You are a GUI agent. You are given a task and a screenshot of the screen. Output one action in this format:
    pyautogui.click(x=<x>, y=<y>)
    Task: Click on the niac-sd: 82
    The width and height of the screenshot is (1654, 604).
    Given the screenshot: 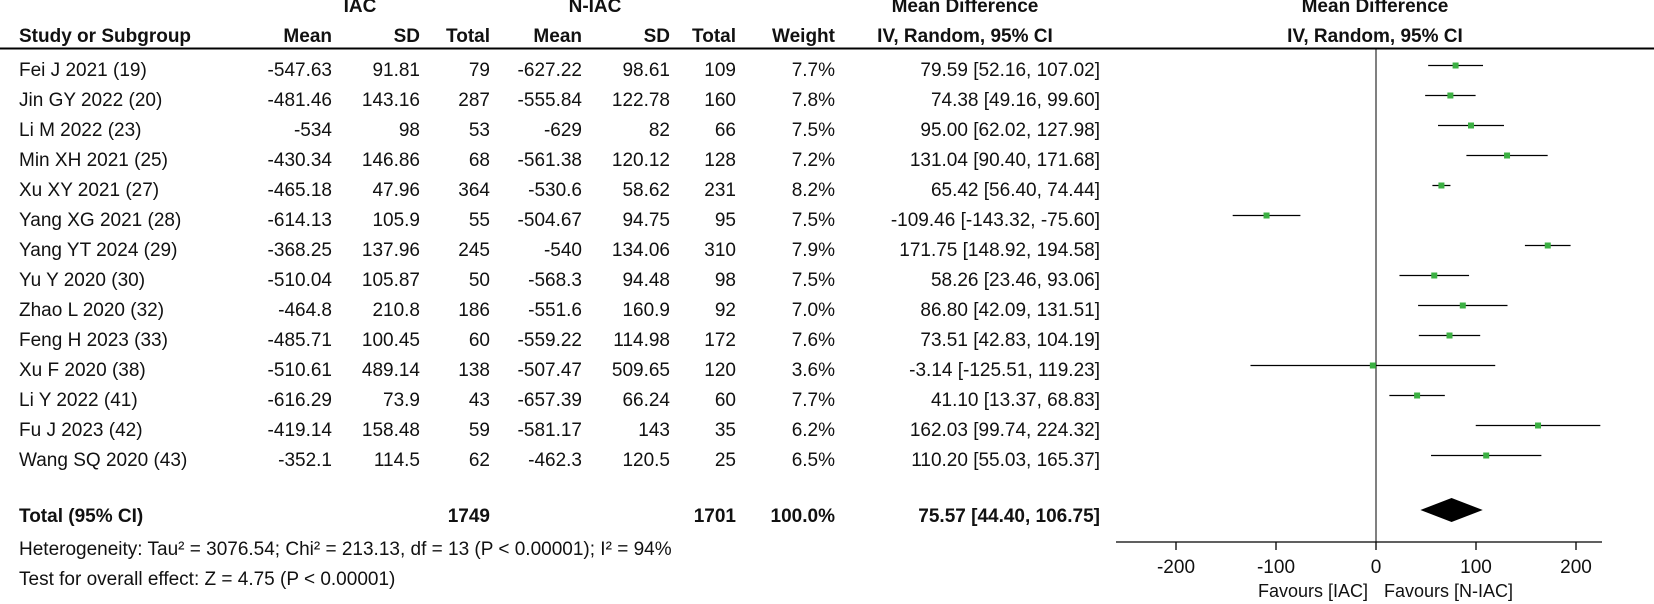 What is the action you would take?
    pyautogui.click(x=659, y=130)
    